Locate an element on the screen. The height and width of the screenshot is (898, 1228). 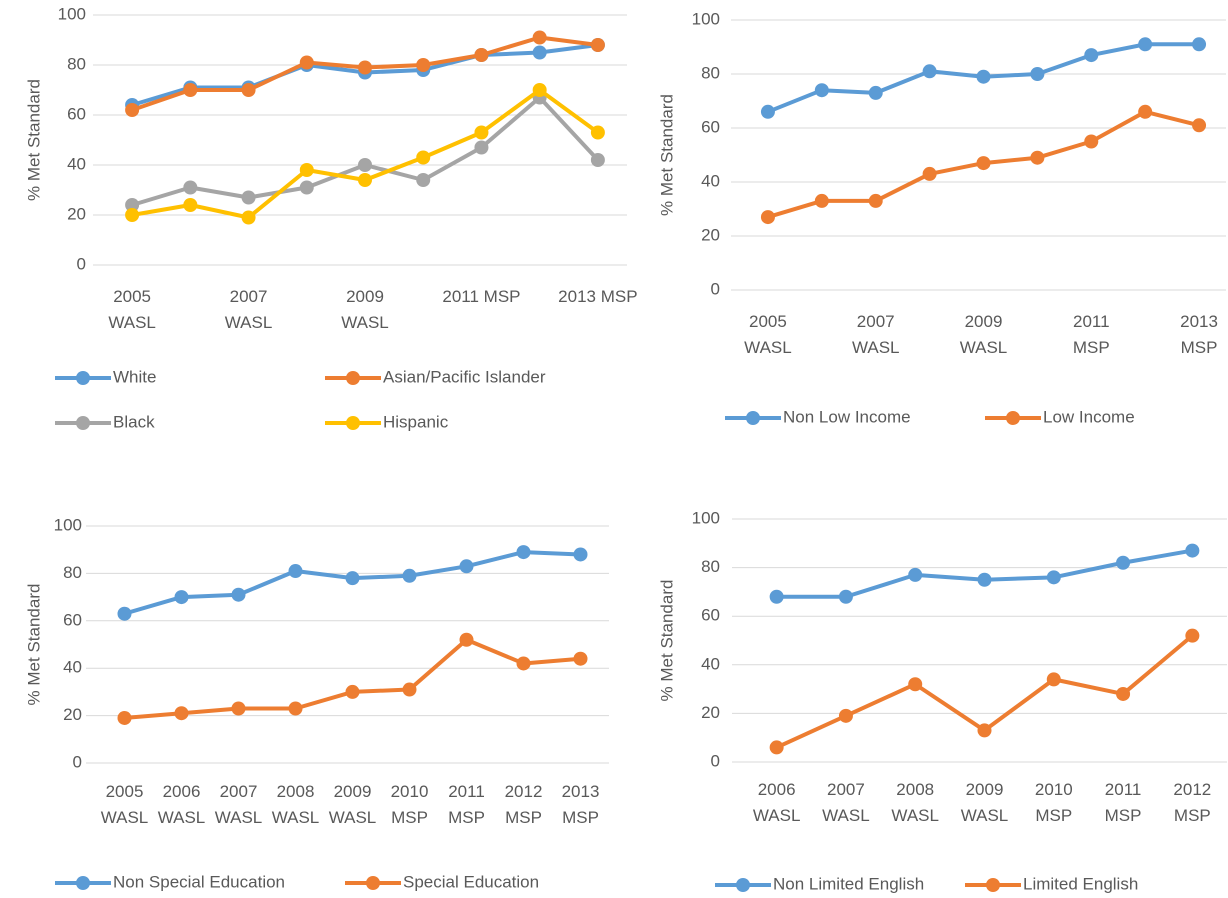
legend-label: Non Special Education is located at coordinates (199, 881).